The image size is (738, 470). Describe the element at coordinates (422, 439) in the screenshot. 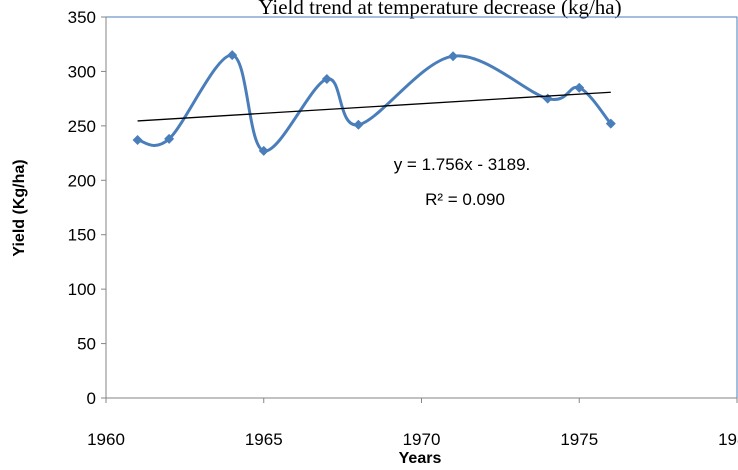

I see `x-tick-label: 1970` at that location.